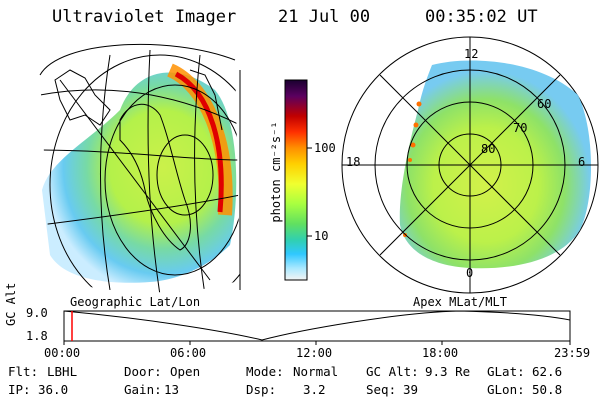  I want to click on image-date: 21 Jul 00, so click(324, 17).